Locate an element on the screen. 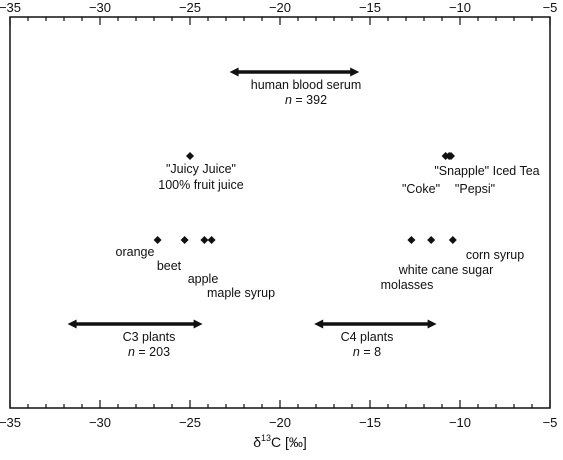 The image size is (563, 460). label-juicy-juice: "Juicy Juice" is located at coordinates (201, 169).